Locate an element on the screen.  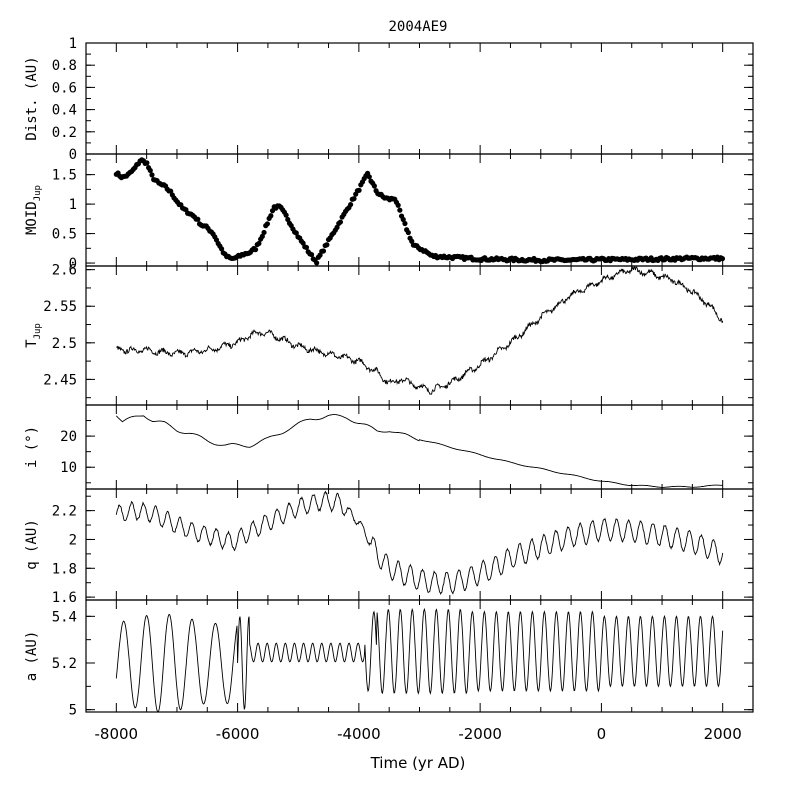
y-axis-label: TJup is located at coordinates (33, 335).